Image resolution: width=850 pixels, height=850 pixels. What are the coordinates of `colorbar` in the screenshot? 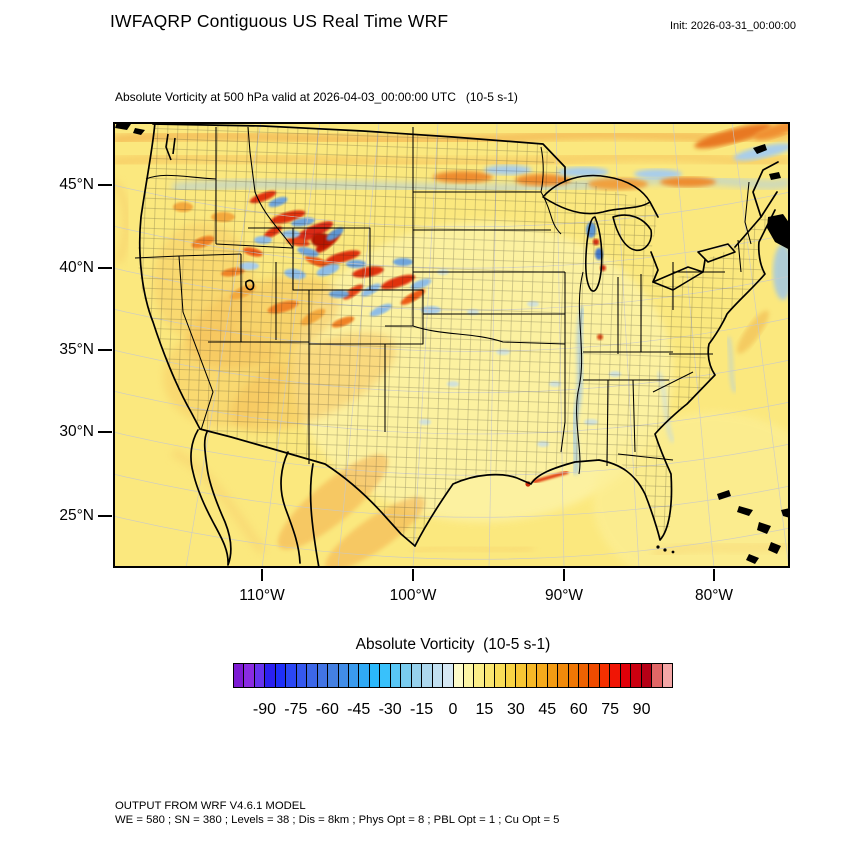 It's located at (453, 675).